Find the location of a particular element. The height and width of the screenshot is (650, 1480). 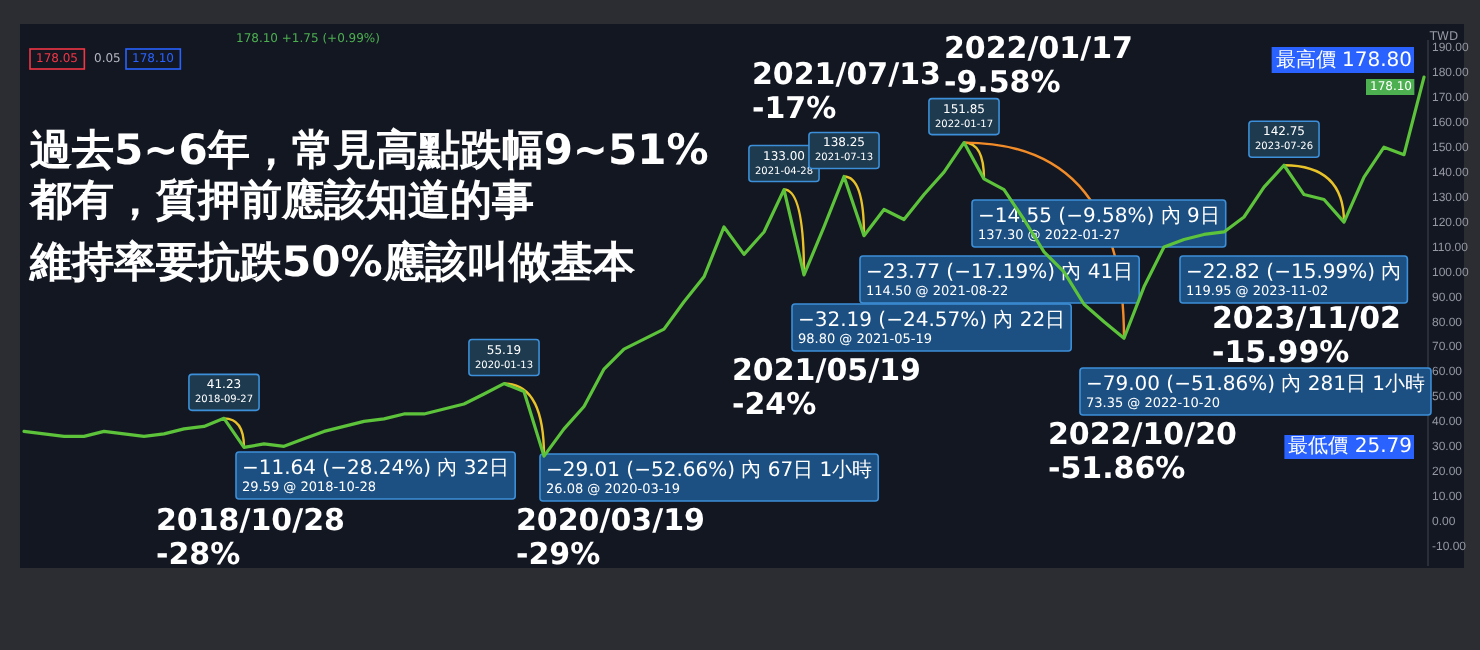

annotation: 最低價 25.79 is located at coordinates (1350, 447).